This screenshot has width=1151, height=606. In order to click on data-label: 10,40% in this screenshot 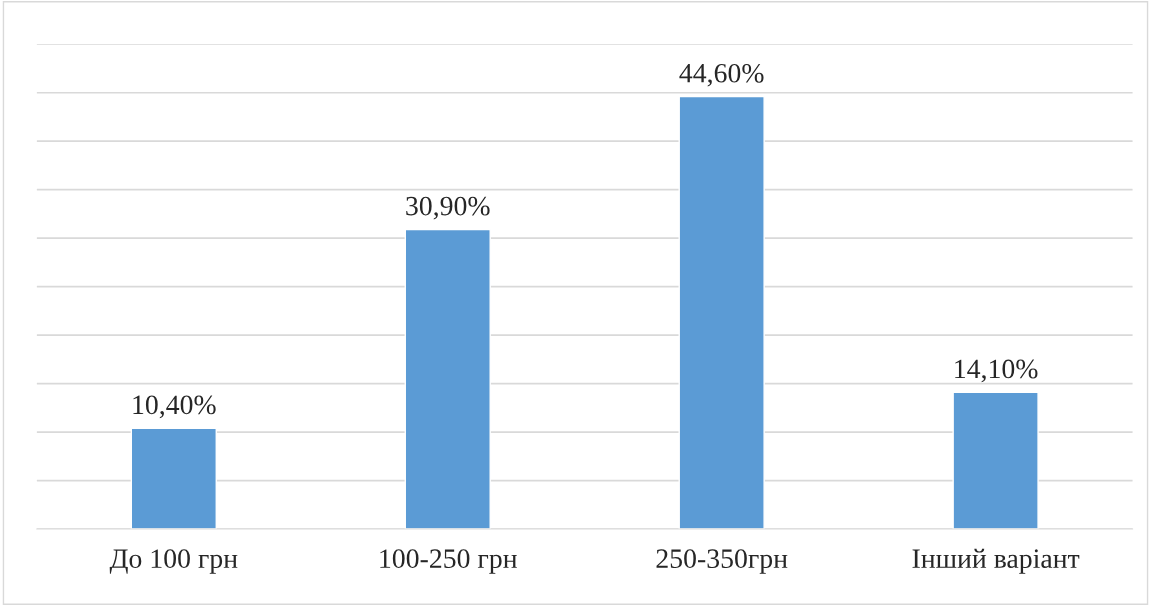, I will do `click(174, 407)`.